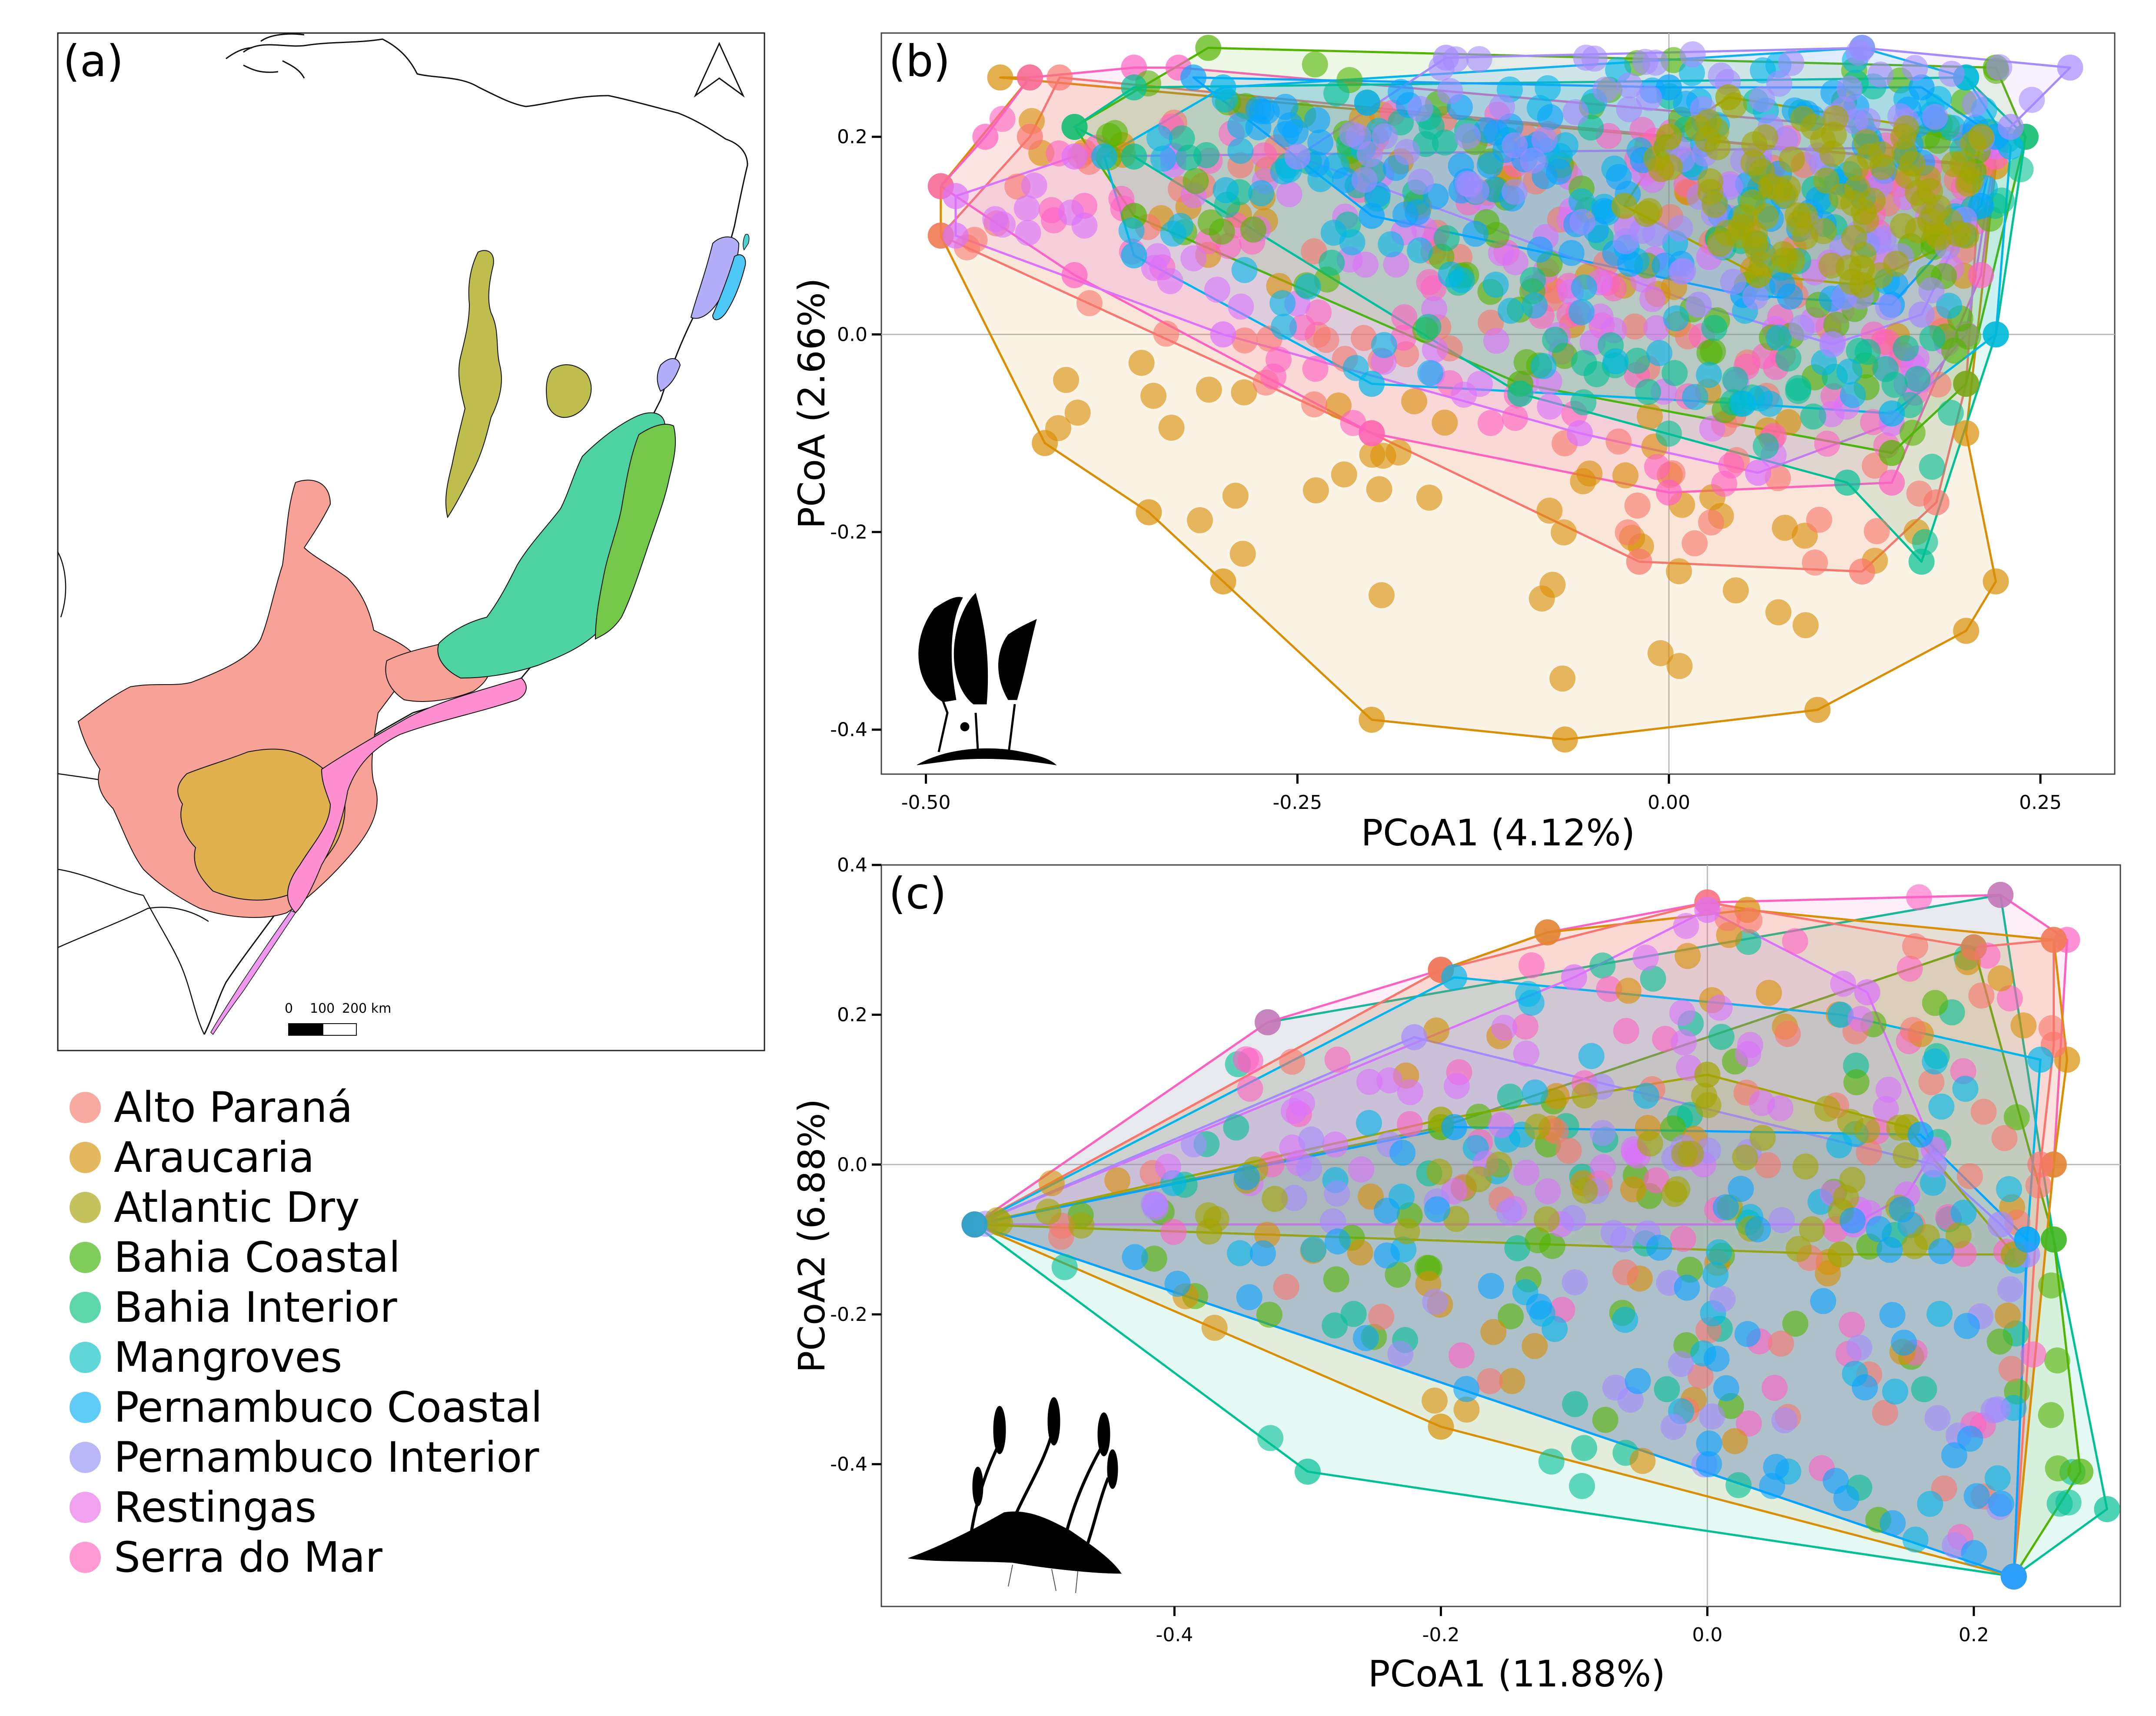 The image size is (2156, 1716). Describe the element at coordinates (306, 1107) in the screenshot. I see `legend-item-alto-parana: Alto Paraná` at that location.